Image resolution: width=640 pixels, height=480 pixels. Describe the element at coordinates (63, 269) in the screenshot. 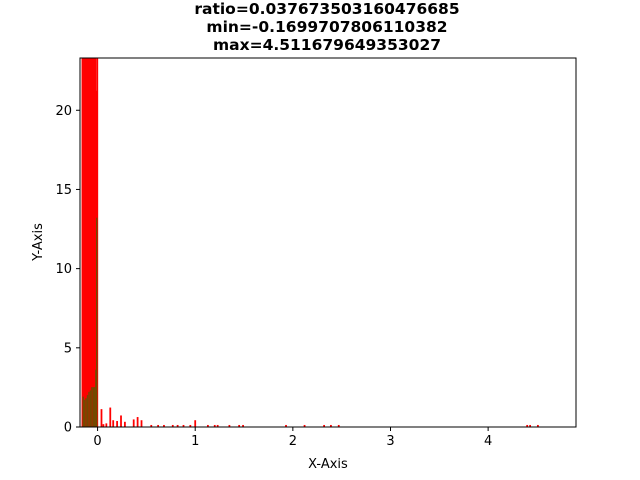

I see `y-tick-label-2: 10` at that location.